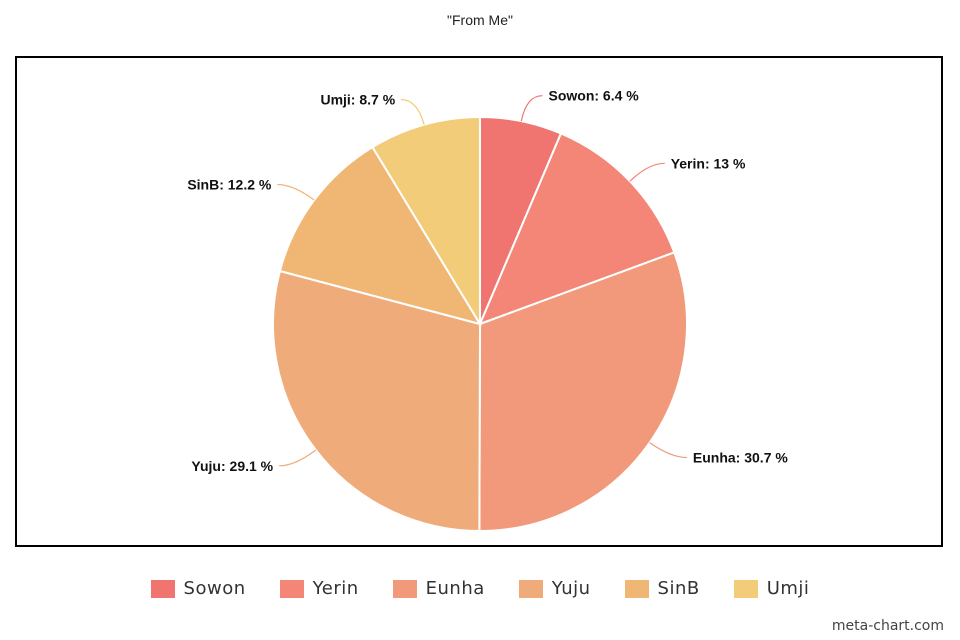 This screenshot has width=960, height=640. What do you see at coordinates (296, 192) in the screenshot?
I see `leader-line-sinb` at bounding box center [296, 192].